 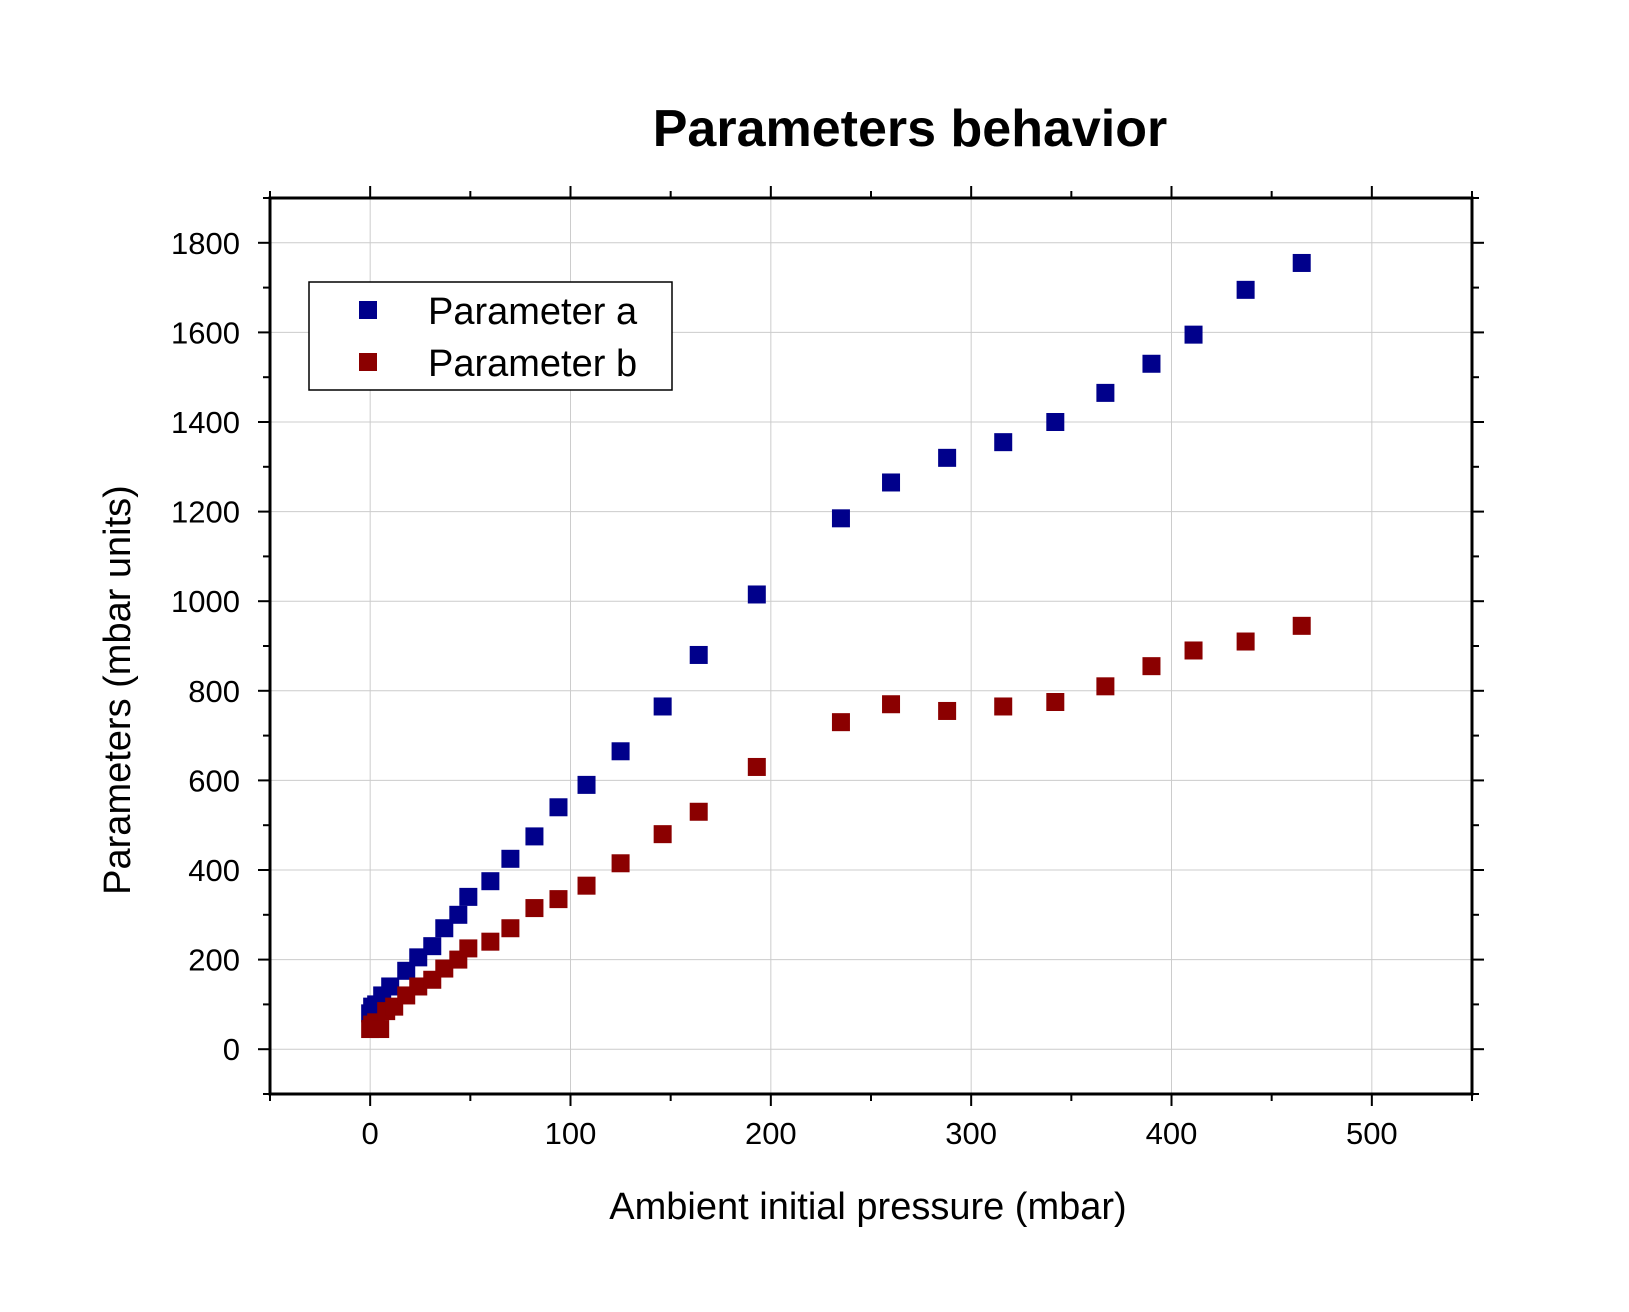 What do you see at coordinates (118, 690) in the screenshot?
I see `y-axis-label: Parameters (mbar units)` at bounding box center [118, 690].